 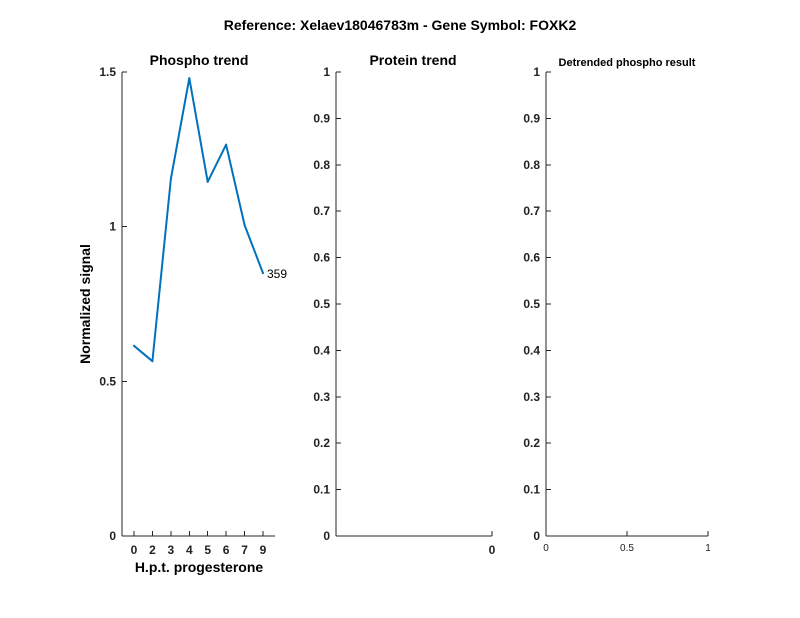 I want to click on detrended-y-tick-label: 0, so click(x=536, y=536).